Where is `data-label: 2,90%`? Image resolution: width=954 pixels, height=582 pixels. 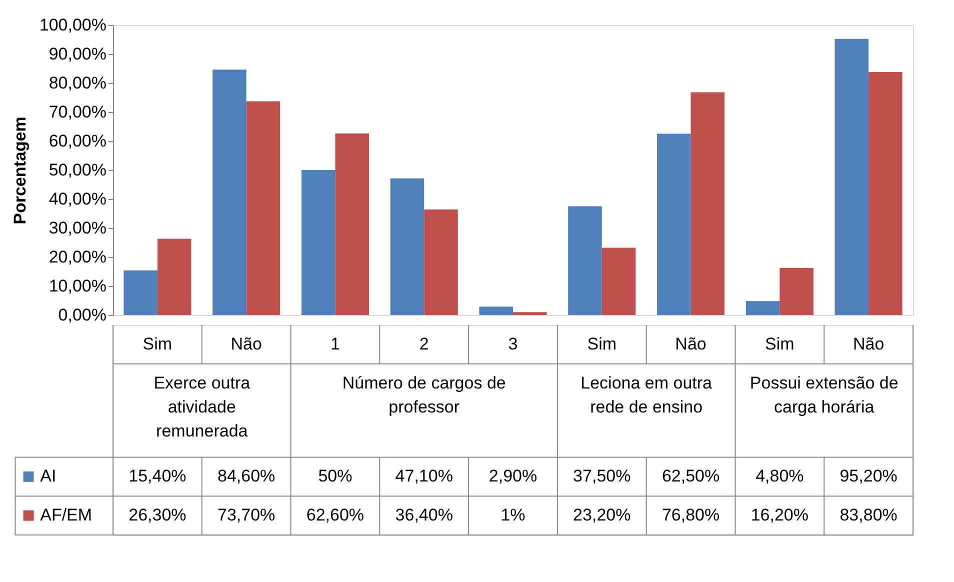
data-label: 2,90% is located at coordinates (513, 476).